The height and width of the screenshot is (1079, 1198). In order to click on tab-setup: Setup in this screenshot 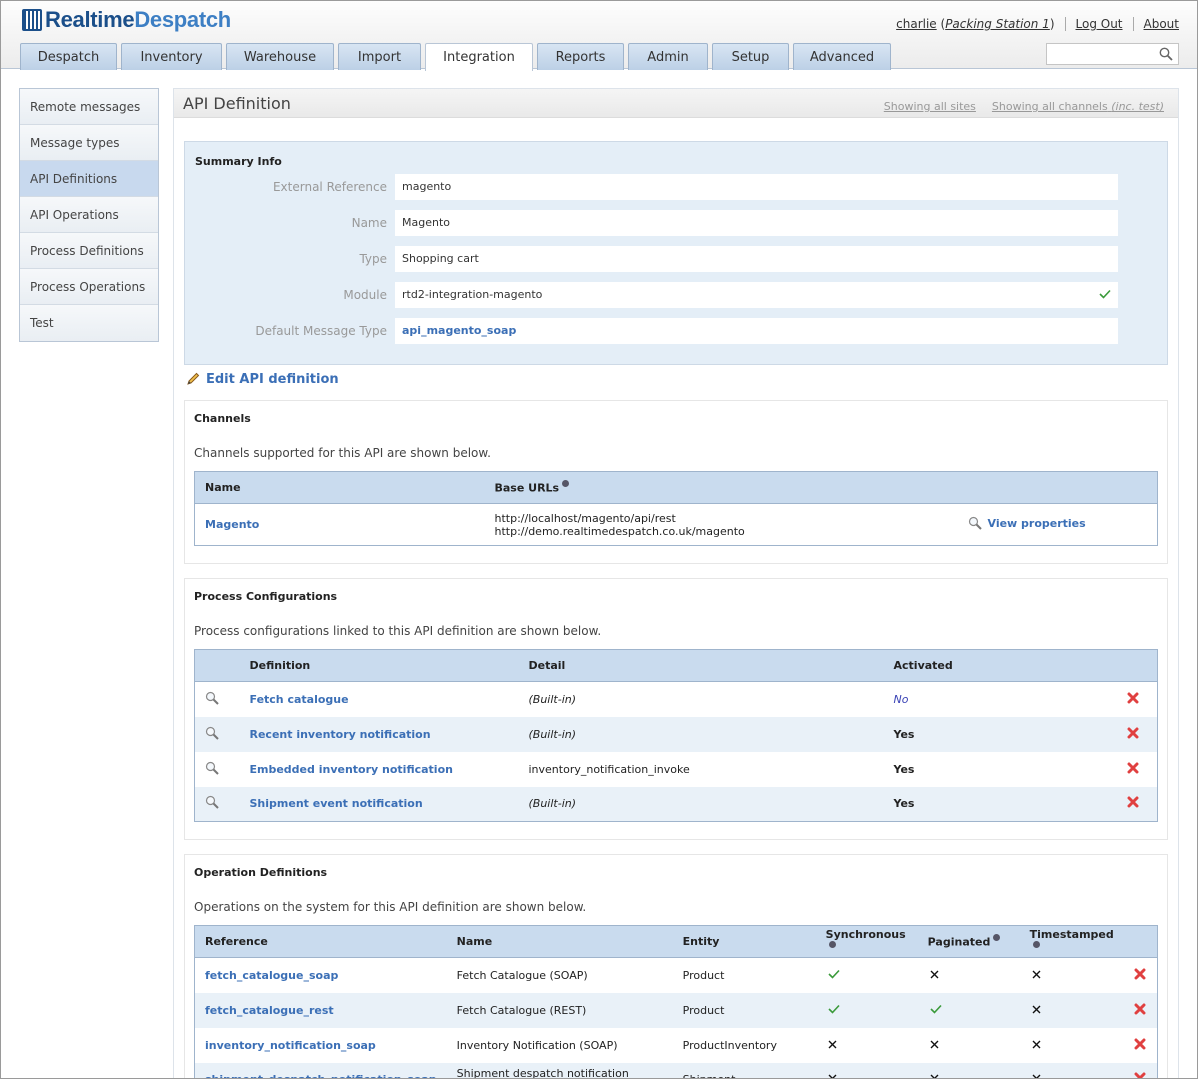, I will do `click(750, 56)`.